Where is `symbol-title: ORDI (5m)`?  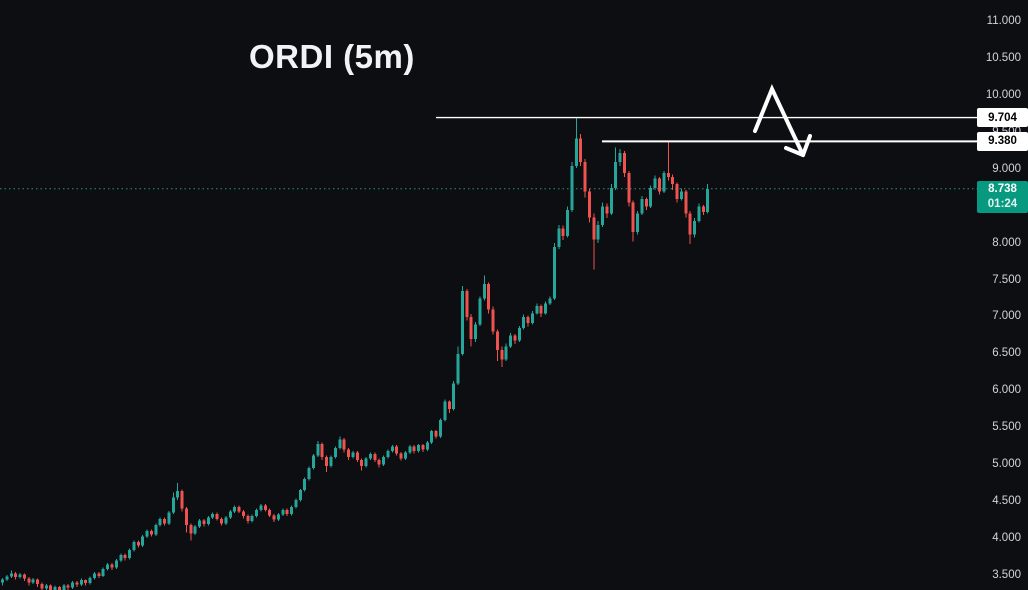
symbol-title: ORDI (5m) is located at coordinates (332, 56).